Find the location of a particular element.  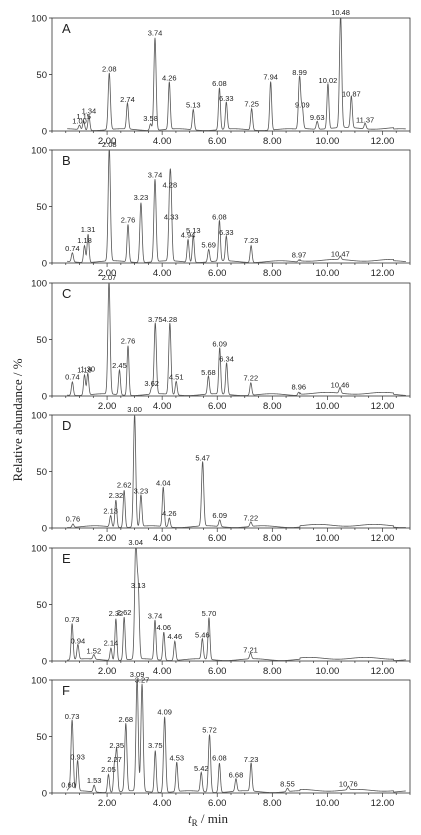

peak-label: 2.08 is located at coordinates (109, 69).